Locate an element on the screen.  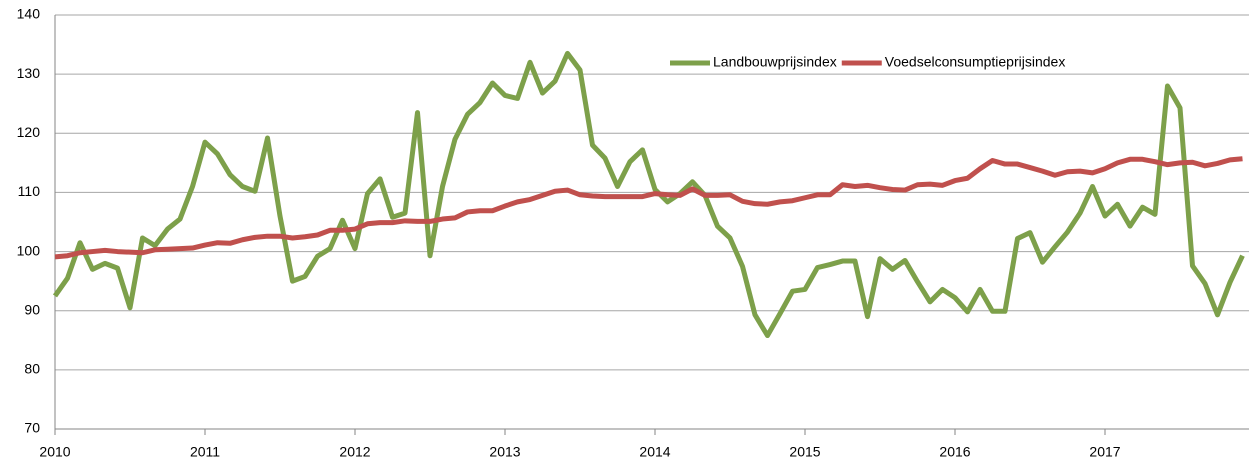
legend-label: Voedselconsumptieprijsindex is located at coordinates (975, 62).